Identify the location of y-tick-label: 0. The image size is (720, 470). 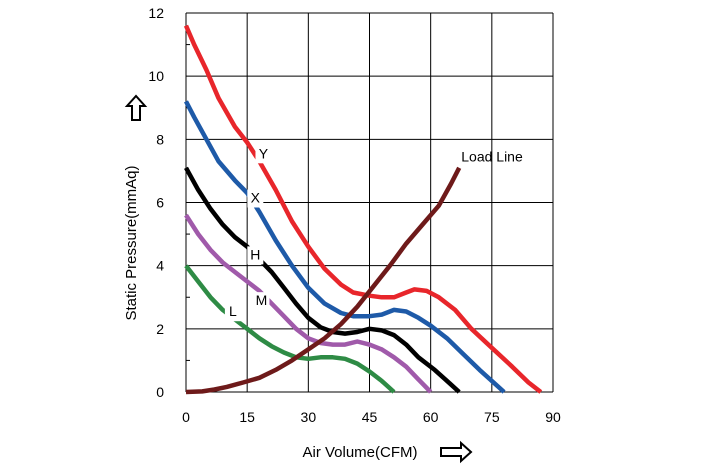
(160, 392).